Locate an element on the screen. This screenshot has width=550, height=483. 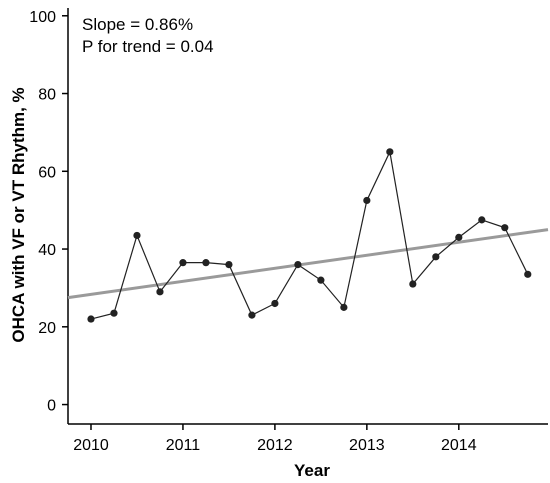
slope-annotation: Slope = 0.86% is located at coordinates (137, 24).